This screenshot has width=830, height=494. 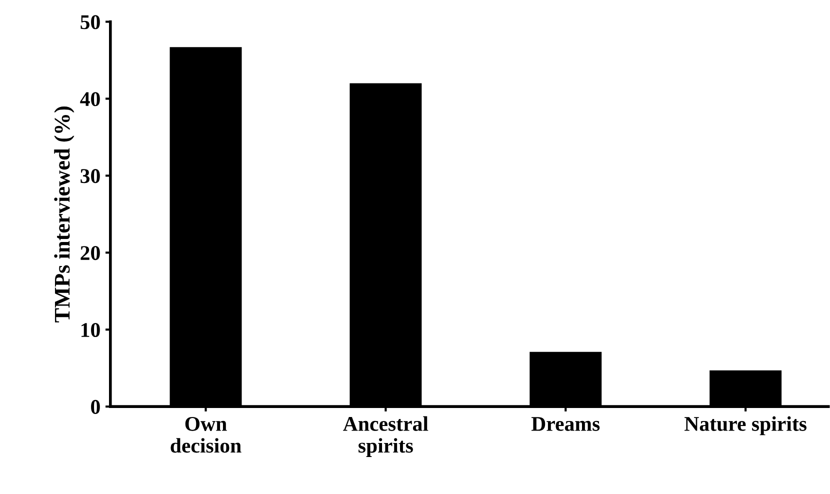 I want to click on y-tick-label: 50, so click(x=90, y=22).